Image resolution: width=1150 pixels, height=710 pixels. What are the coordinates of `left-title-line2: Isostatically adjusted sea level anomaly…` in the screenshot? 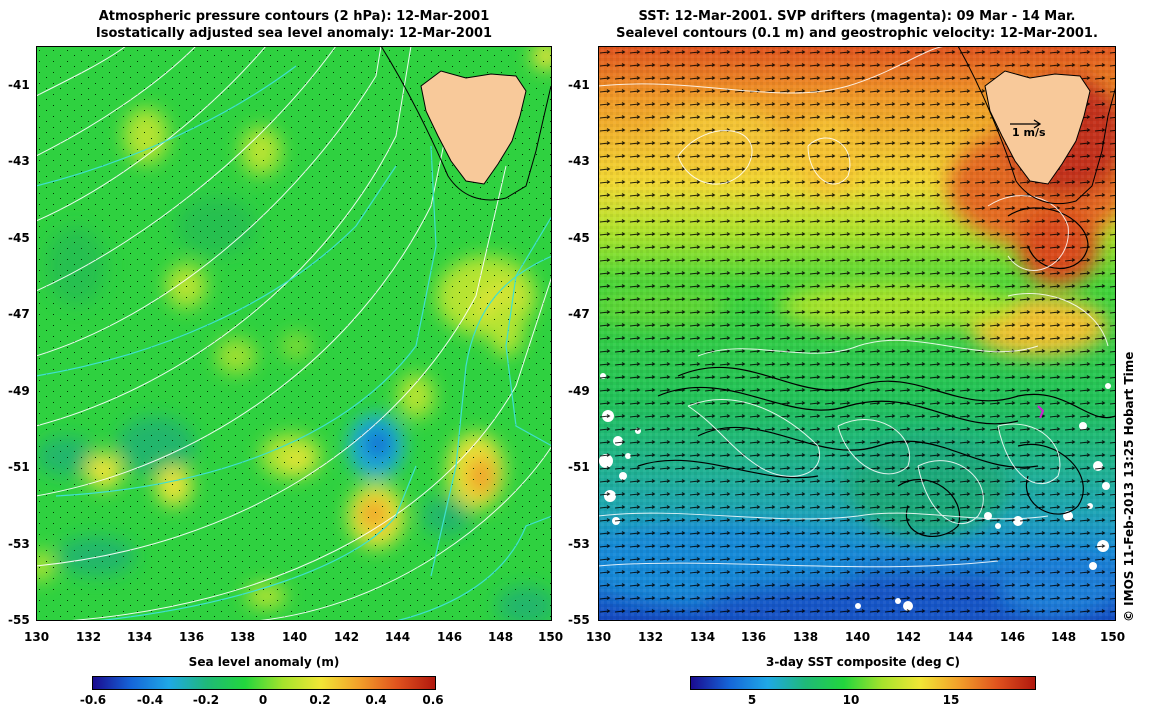 It's located at (294, 33).